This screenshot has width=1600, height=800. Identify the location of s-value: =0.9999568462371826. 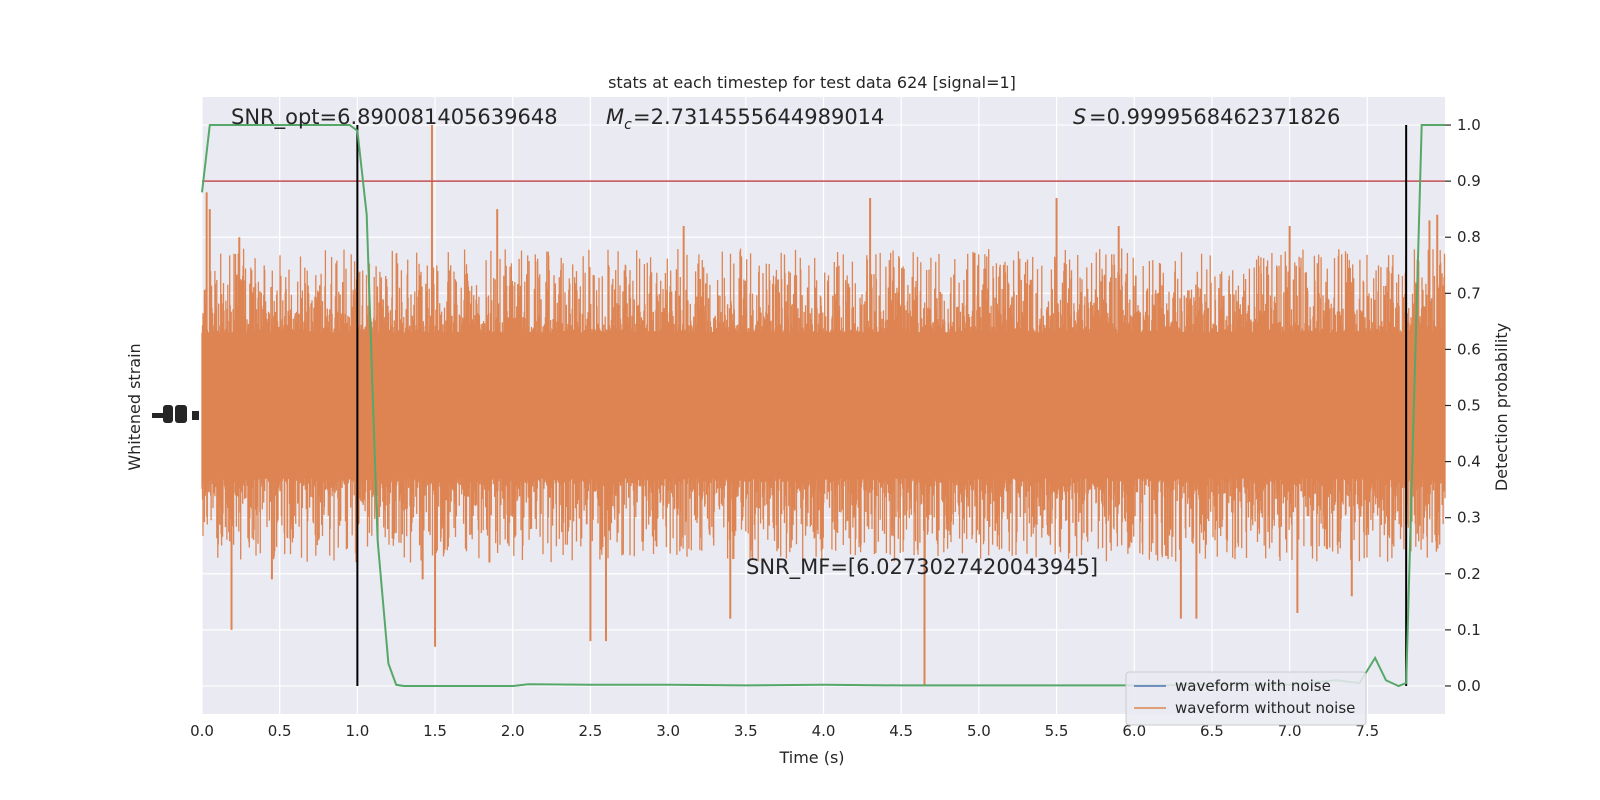
(1214, 117).